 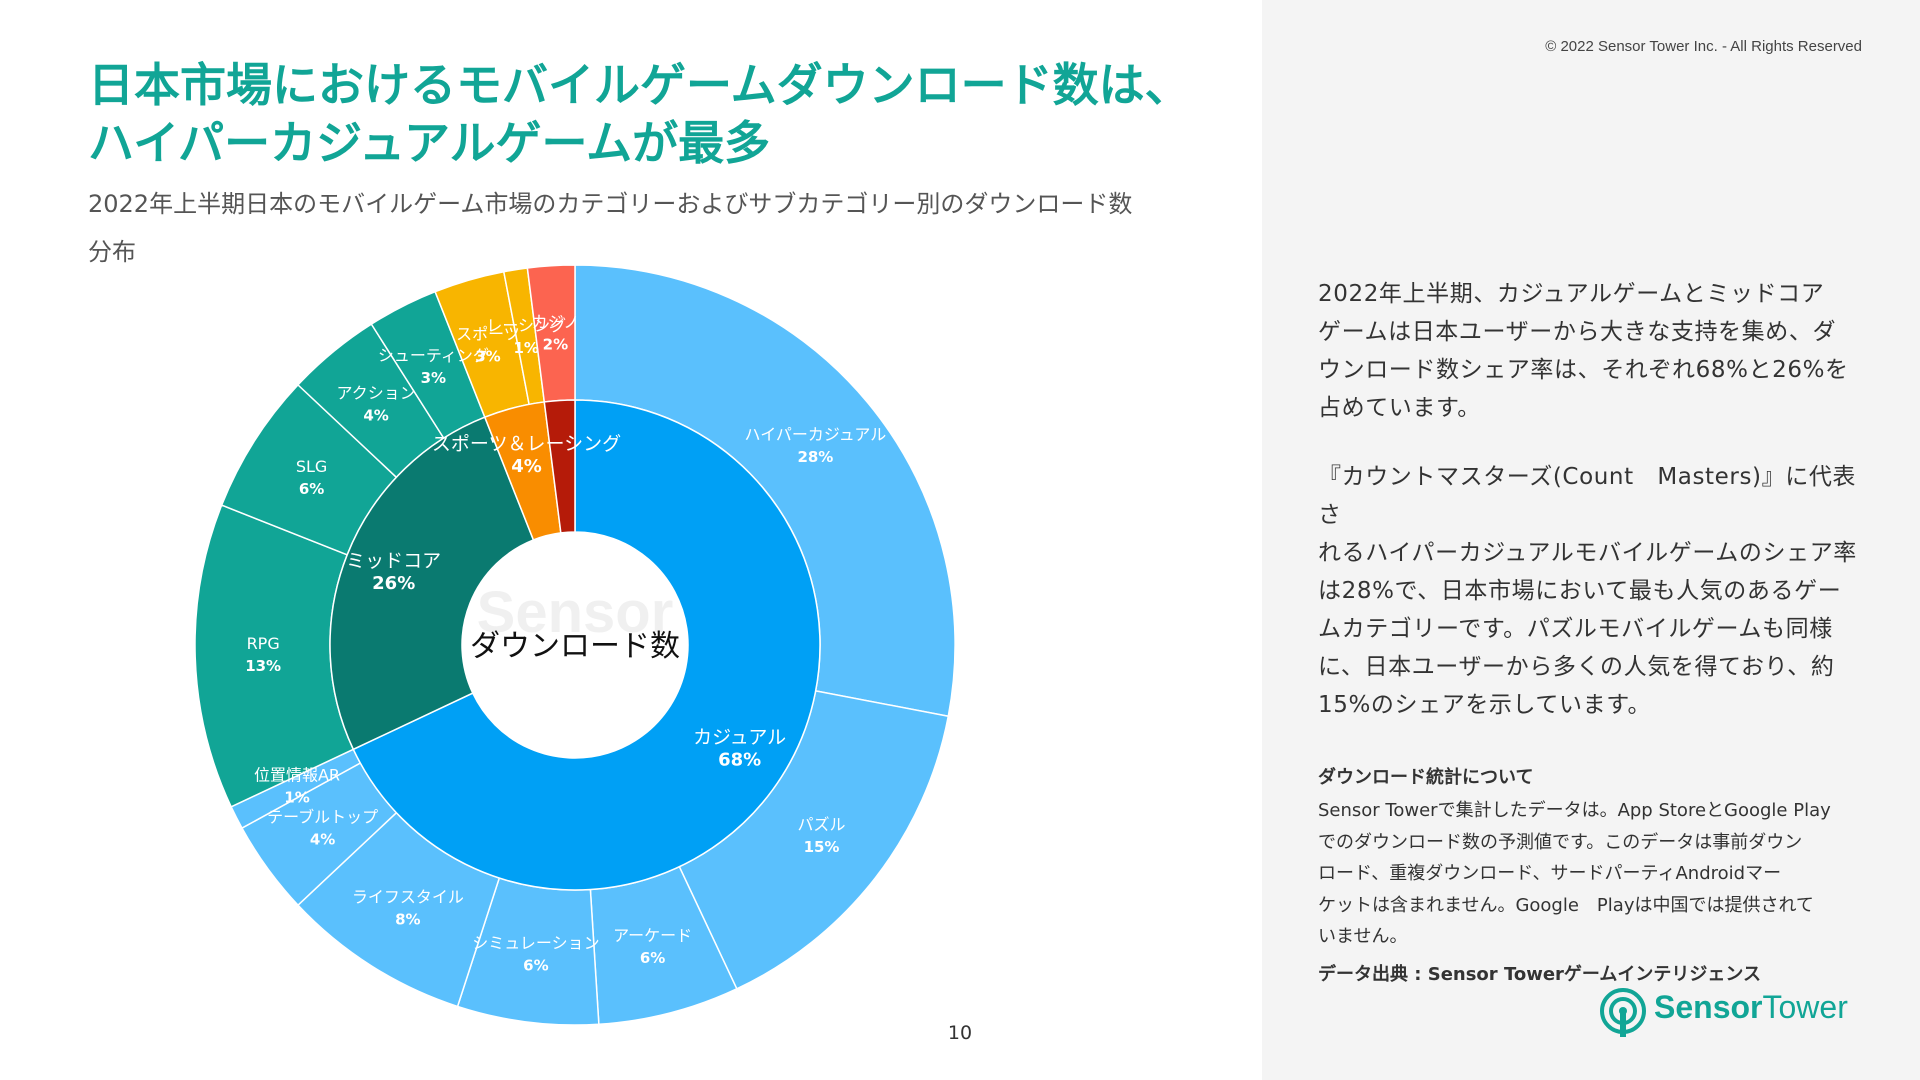 I want to click on logo-word-tower: Tower, so click(x=1805, y=1007).